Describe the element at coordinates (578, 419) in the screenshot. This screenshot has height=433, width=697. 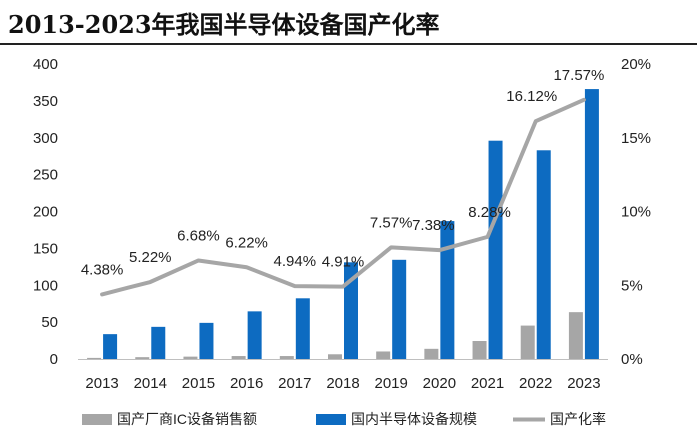
I see `legend-label-rate: 国产化率` at that location.